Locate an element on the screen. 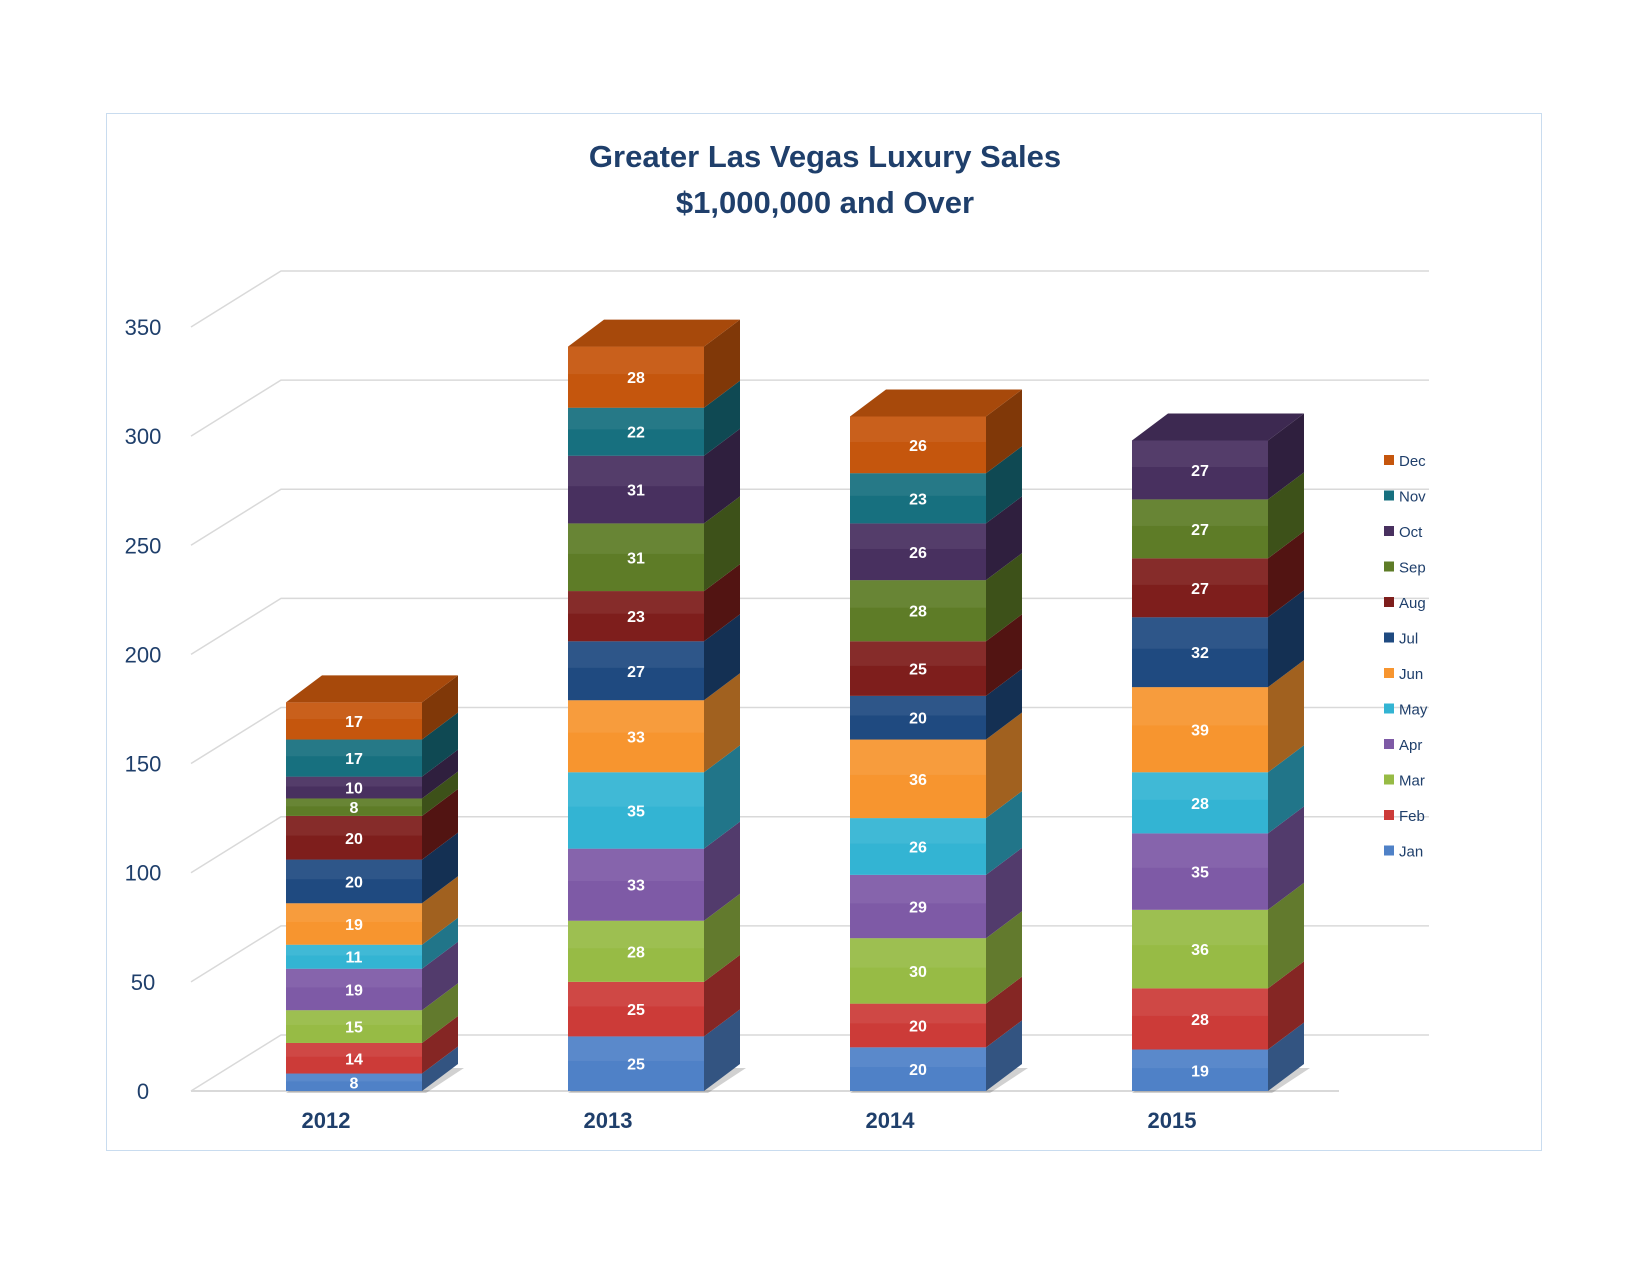 The width and height of the screenshot is (1650, 1275). bar-segment-2013-Apr: 33 is located at coordinates (654, 871).